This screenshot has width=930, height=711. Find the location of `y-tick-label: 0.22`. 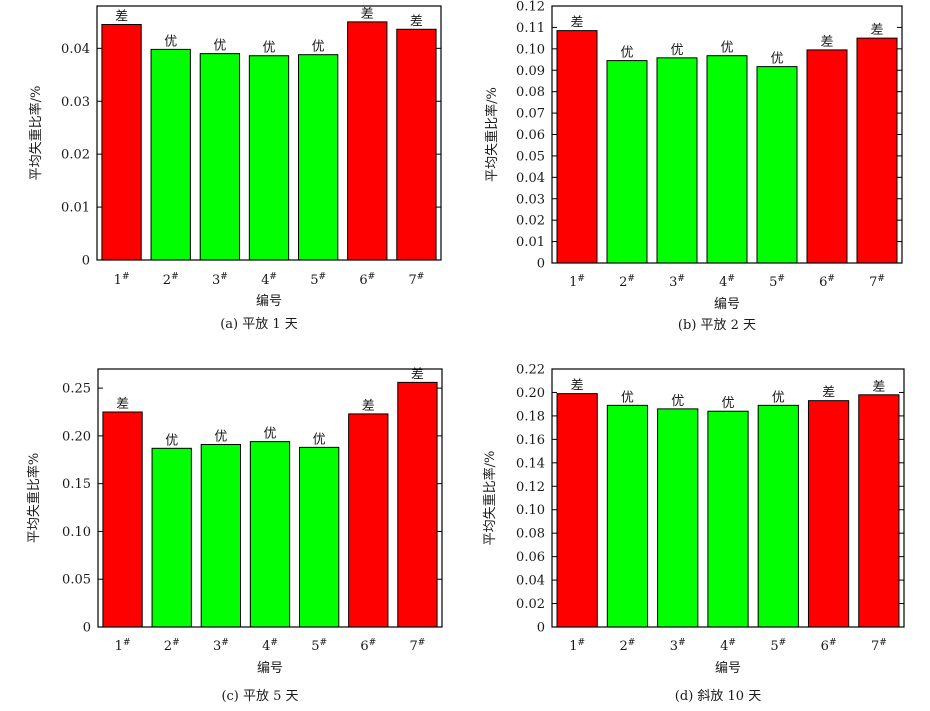

y-tick-label: 0.22 is located at coordinates (530, 370).